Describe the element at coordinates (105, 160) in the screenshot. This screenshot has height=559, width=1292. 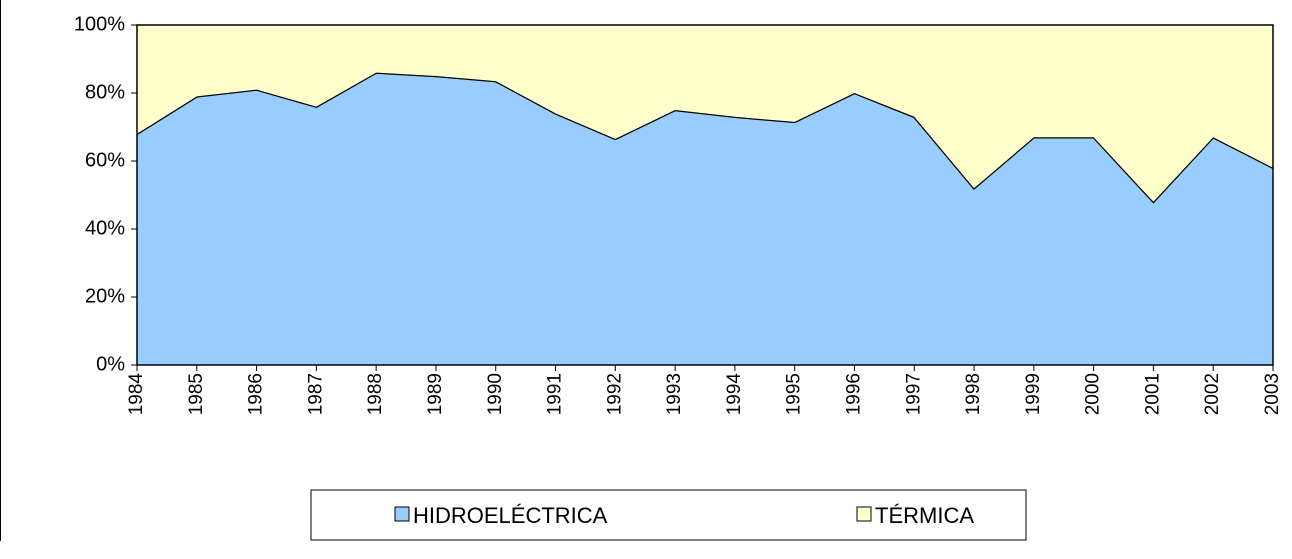
I see `y-tick-label: 60%` at that location.